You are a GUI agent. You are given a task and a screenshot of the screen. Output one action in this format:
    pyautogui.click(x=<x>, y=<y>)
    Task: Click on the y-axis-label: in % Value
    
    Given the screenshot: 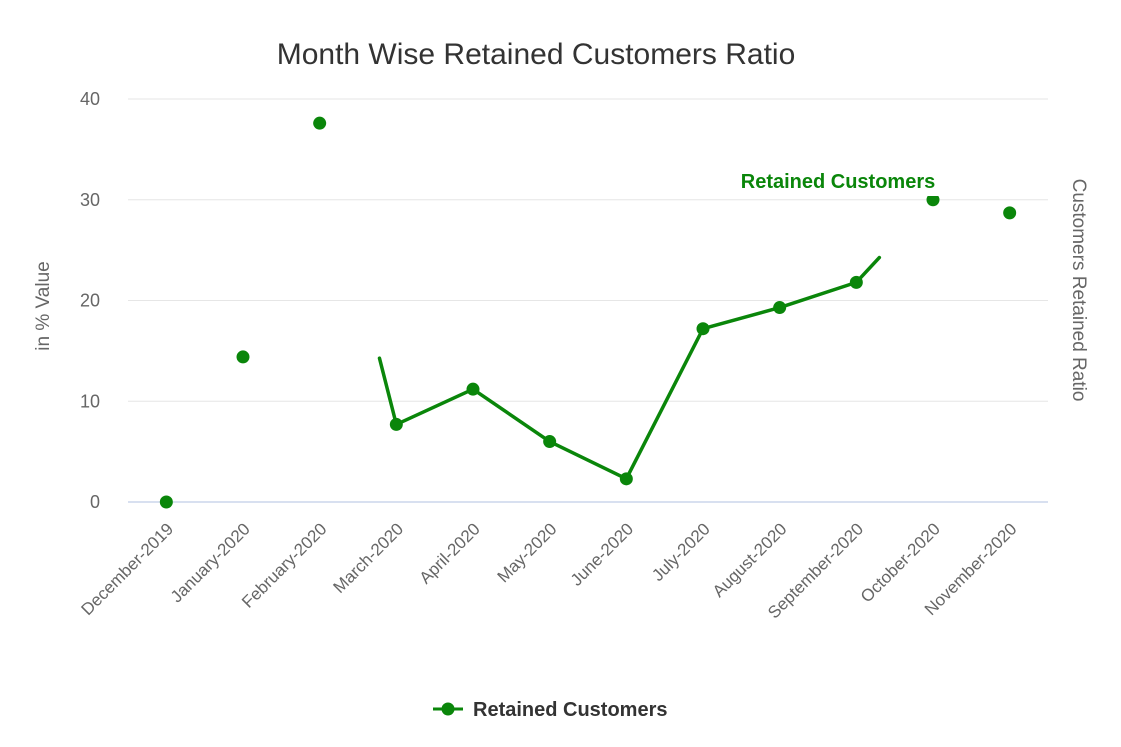 What is the action you would take?
    pyautogui.click(x=43, y=305)
    